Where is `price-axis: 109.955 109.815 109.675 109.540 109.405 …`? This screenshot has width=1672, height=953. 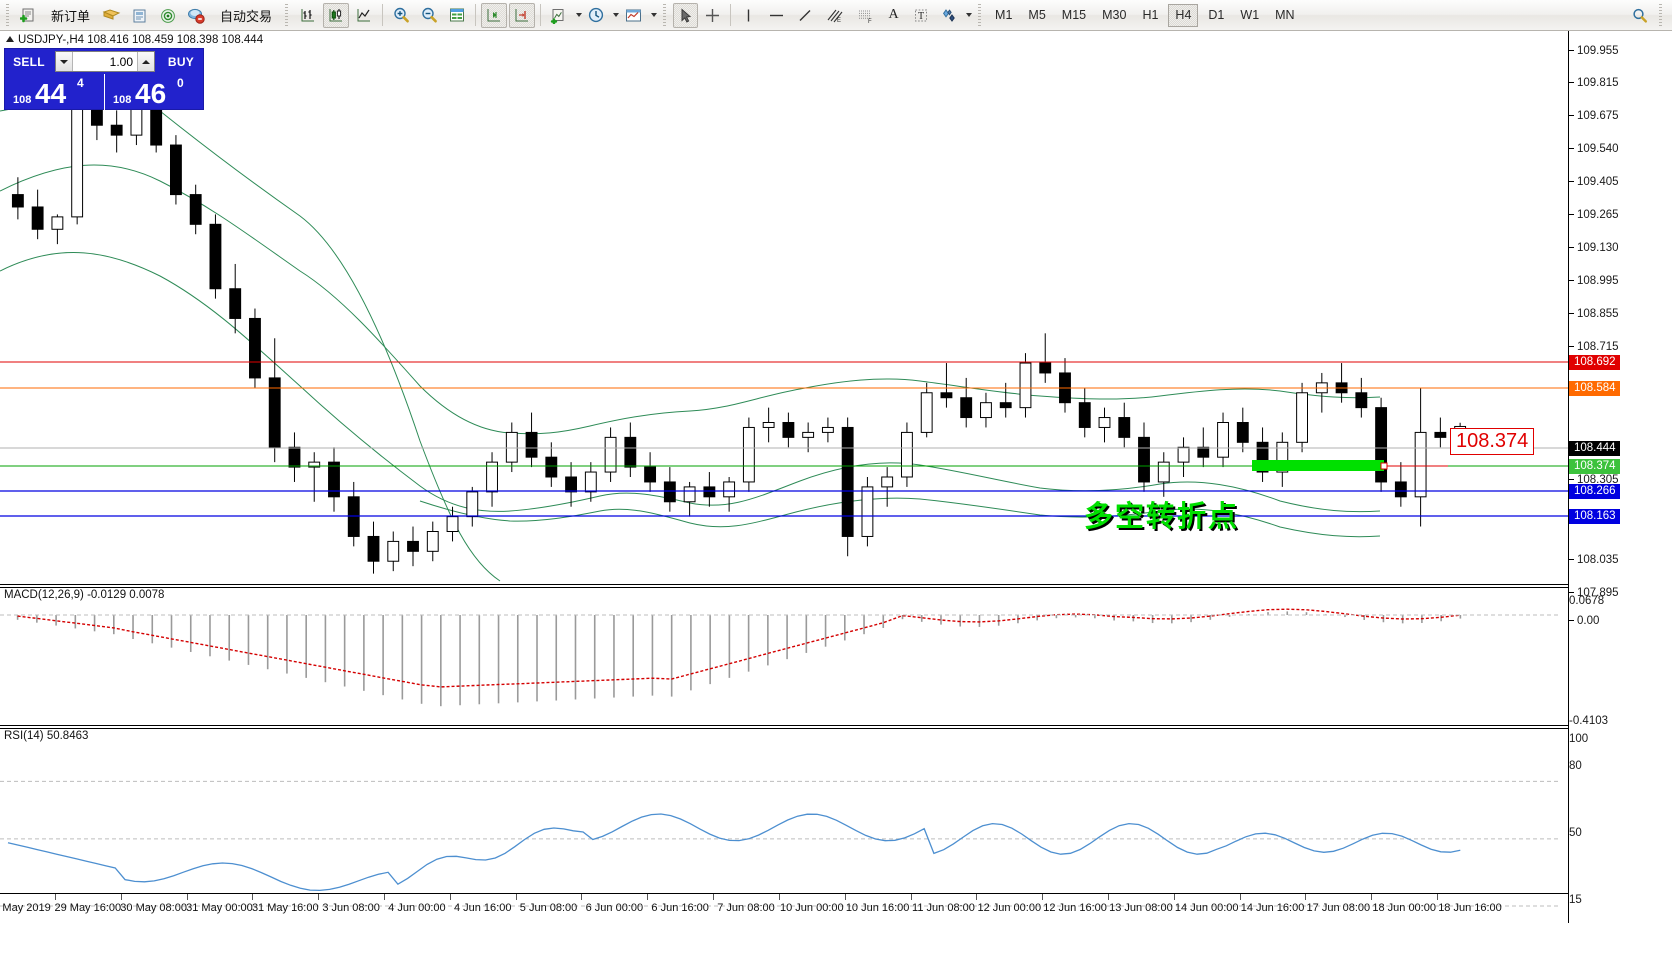
price-axis: 109.955 109.815 109.675 109.540 109.405 … is located at coordinates (1620, 477).